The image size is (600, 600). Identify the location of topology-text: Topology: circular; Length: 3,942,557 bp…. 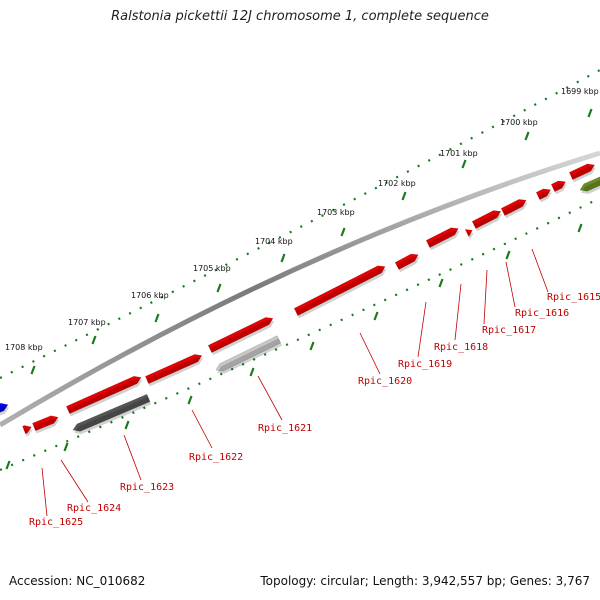
(425, 581).